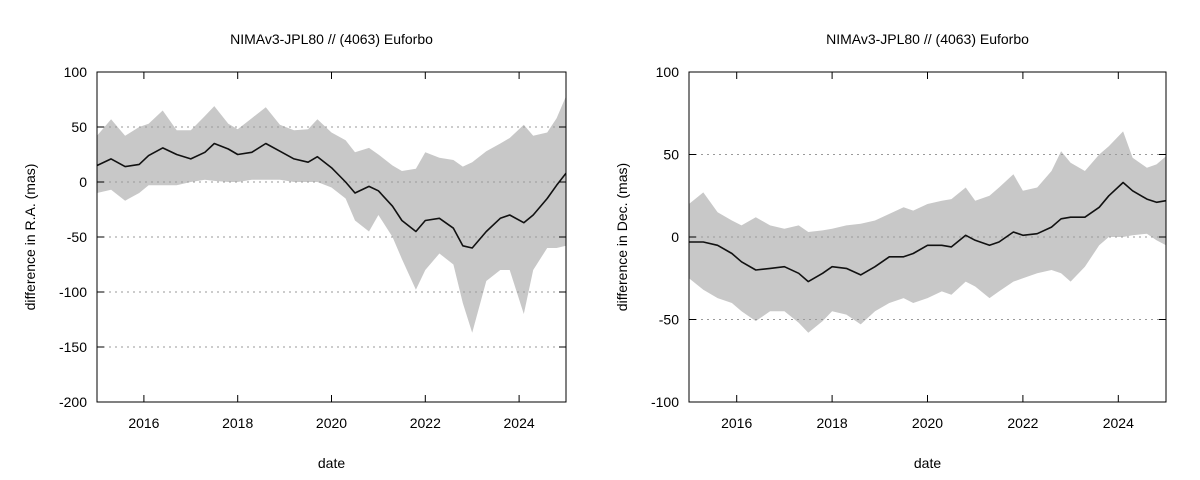  What do you see at coordinates (73, 347) in the screenshot?
I see `y-tick-label: -150` at bounding box center [73, 347].